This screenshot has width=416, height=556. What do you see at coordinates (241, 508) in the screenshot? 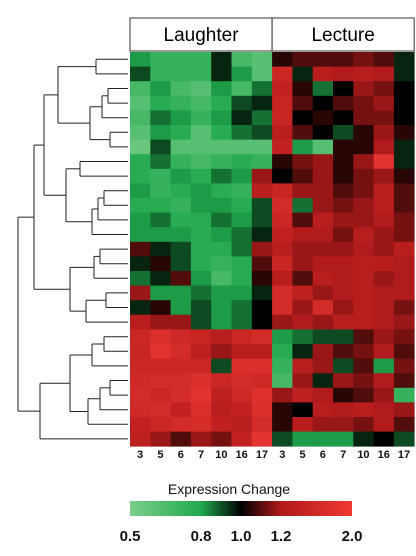
I see `legend-color-bar` at bounding box center [241, 508].